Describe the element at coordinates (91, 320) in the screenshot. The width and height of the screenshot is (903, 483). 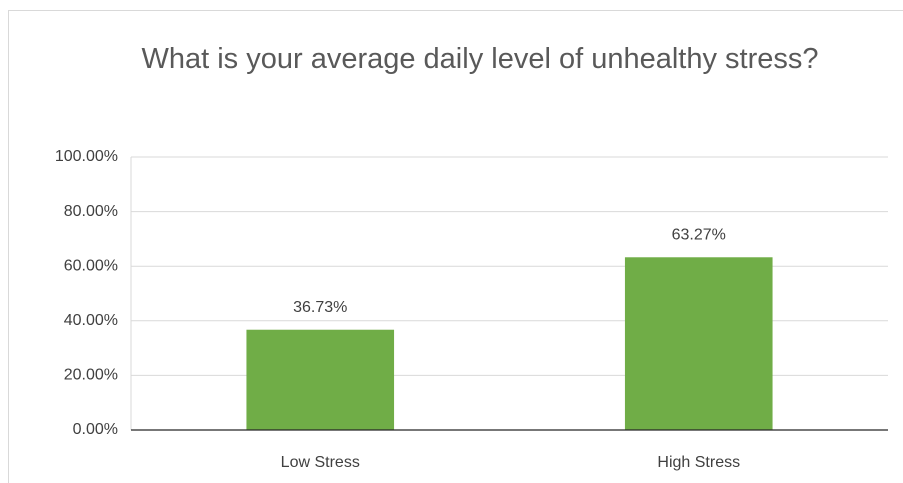
I see `y-tick-label: 40.00%` at that location.